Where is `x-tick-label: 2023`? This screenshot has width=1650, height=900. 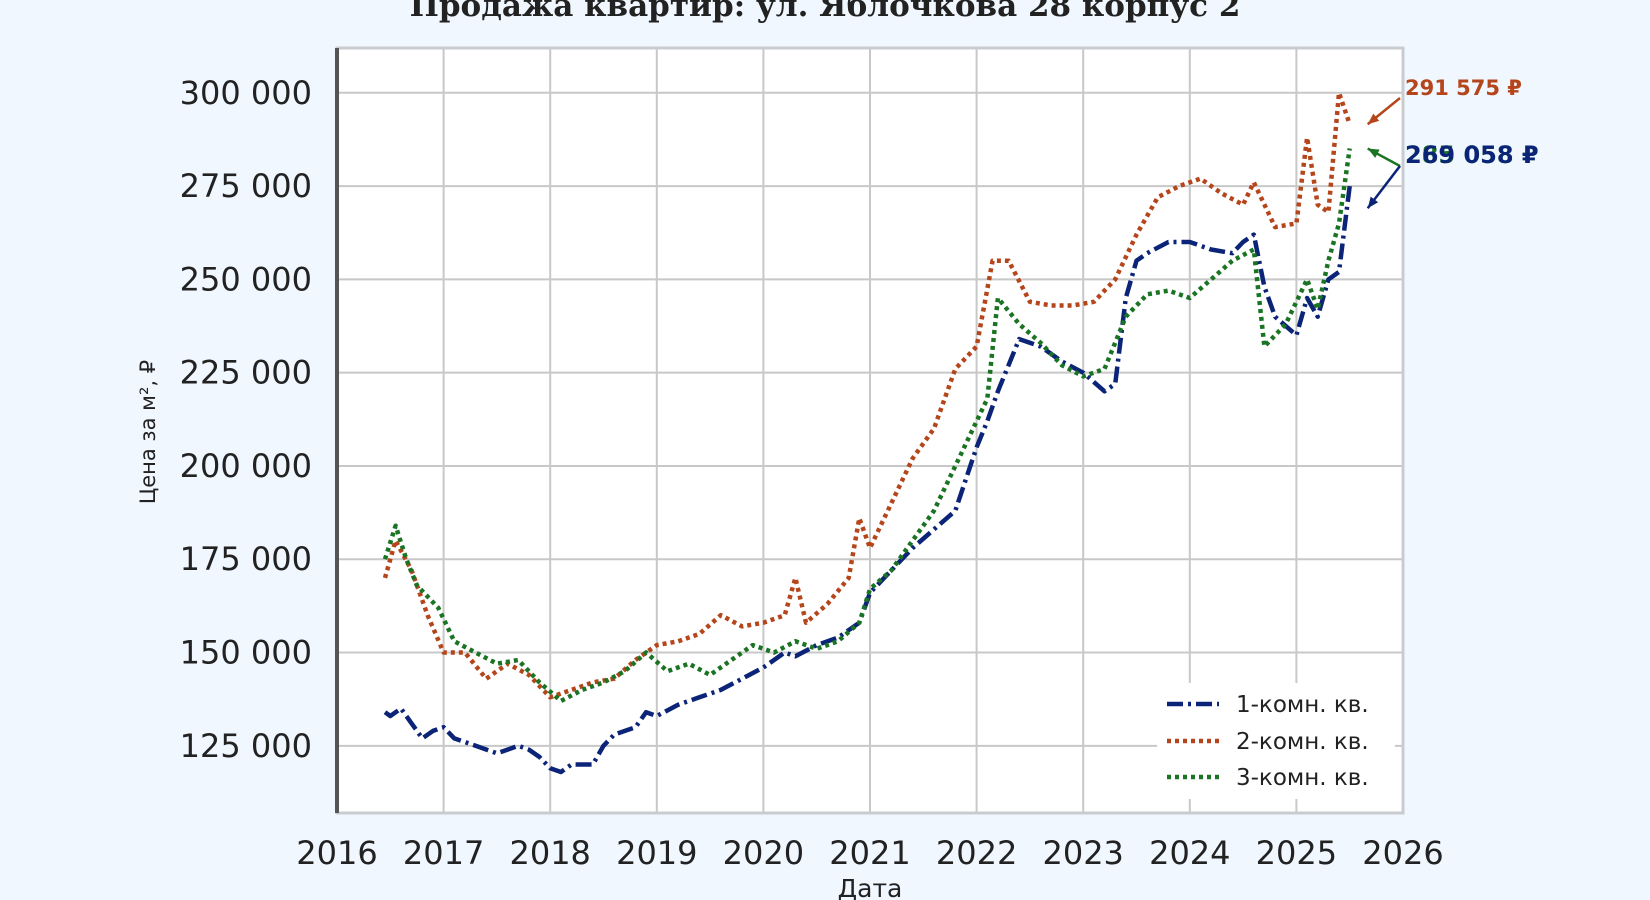
x-tick-label: 2023 is located at coordinates (1082, 853).